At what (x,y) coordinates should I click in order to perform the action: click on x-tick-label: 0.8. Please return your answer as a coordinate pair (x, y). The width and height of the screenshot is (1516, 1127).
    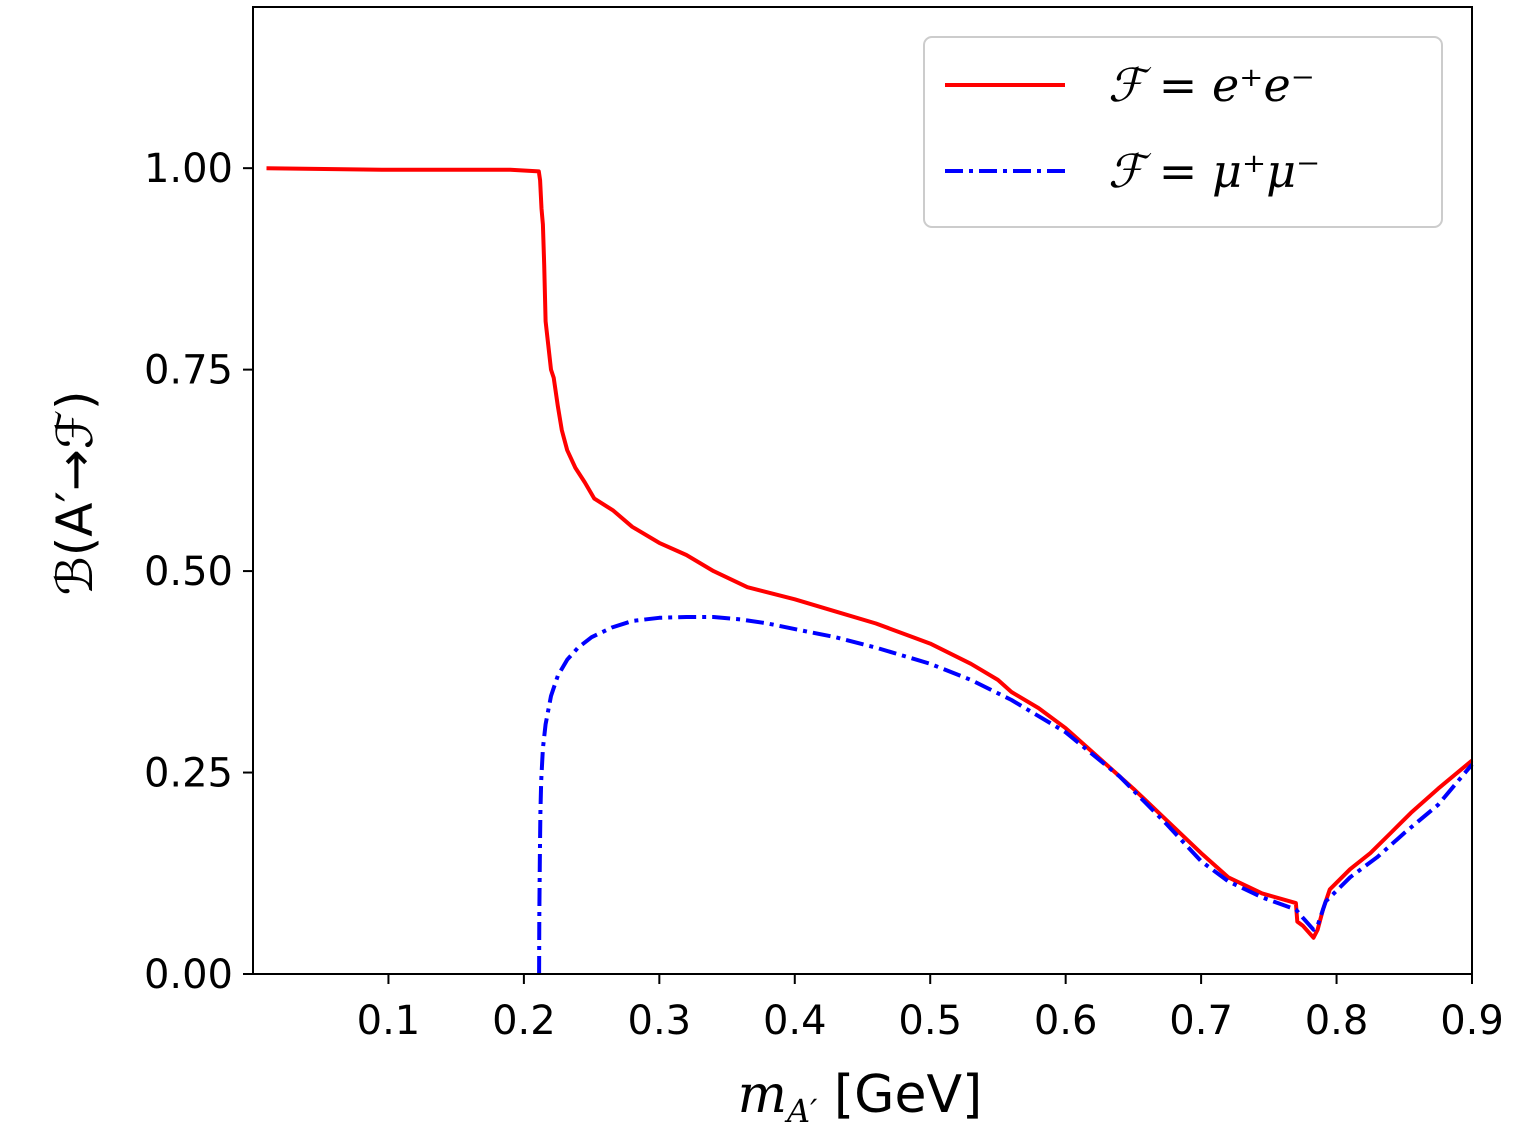
    Looking at the image, I should click on (1337, 1021).